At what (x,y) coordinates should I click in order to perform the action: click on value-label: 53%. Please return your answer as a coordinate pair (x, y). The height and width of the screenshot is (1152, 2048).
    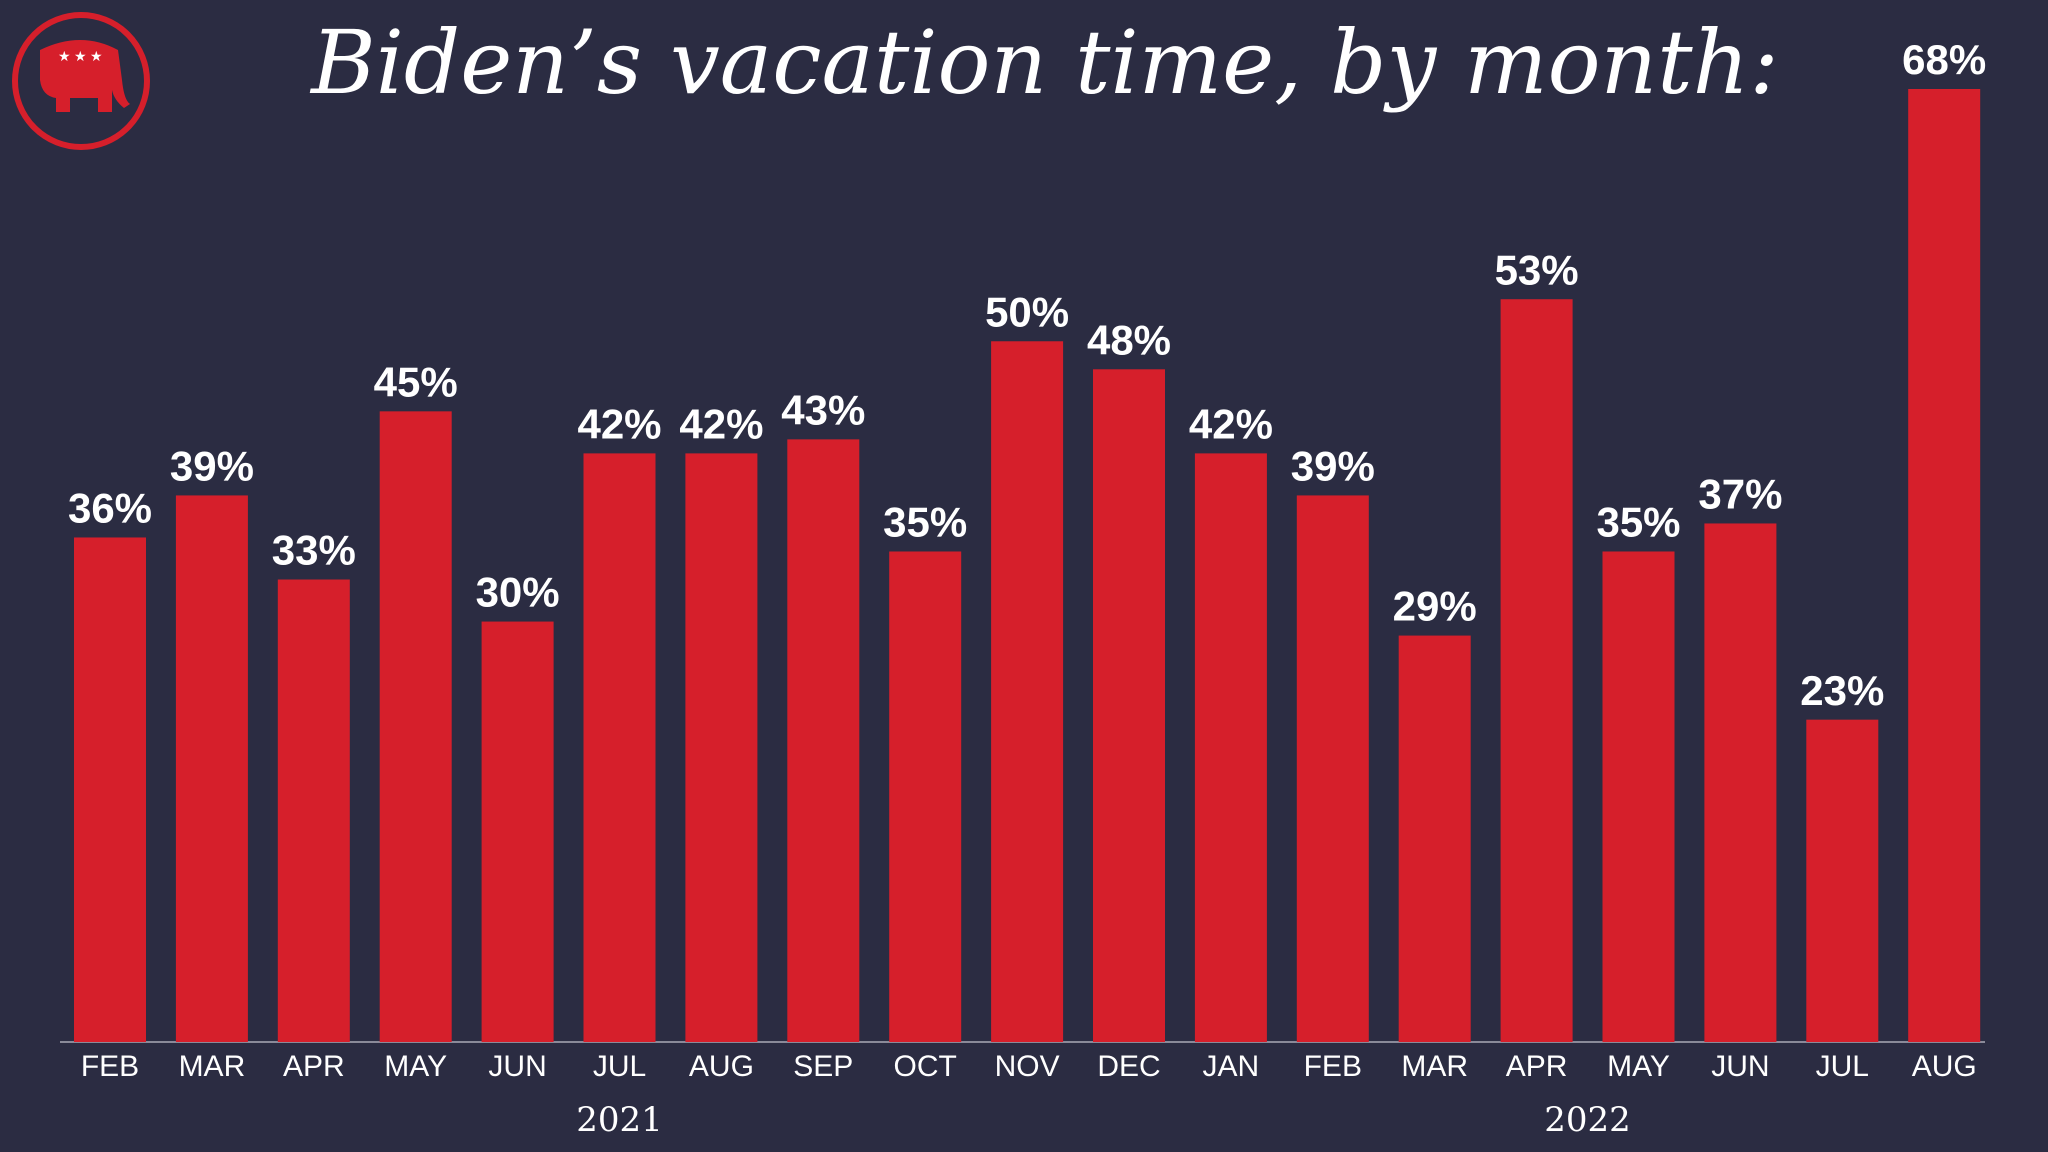
    Looking at the image, I should click on (1537, 269).